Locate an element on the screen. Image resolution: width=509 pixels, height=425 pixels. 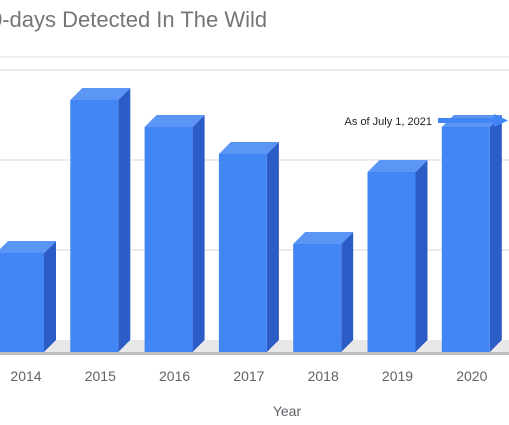
bar-2018 is located at coordinates (323, 292).